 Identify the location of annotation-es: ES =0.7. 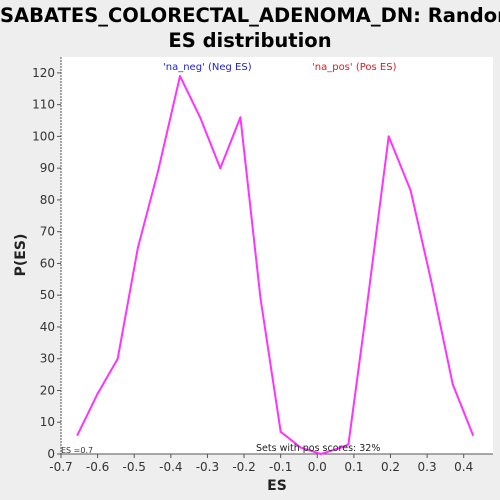
(77, 450).